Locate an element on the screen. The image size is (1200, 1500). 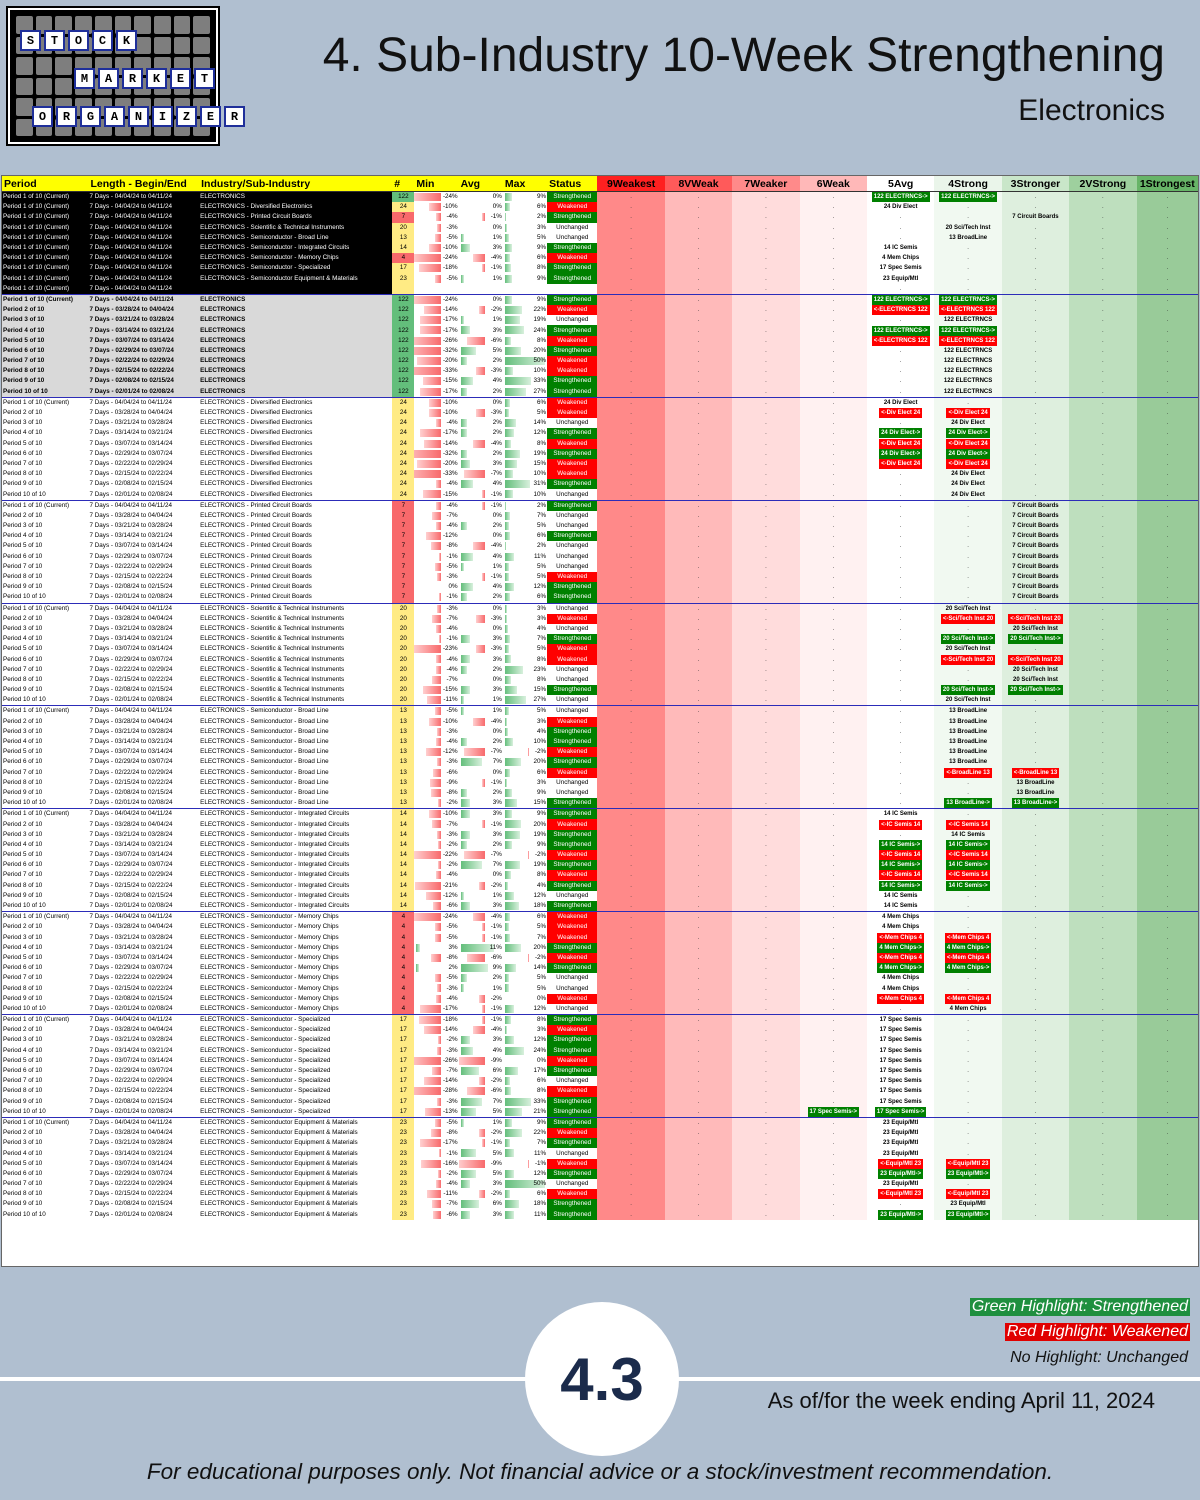
status-cell: Unchanged is located at coordinates (572, 1153).